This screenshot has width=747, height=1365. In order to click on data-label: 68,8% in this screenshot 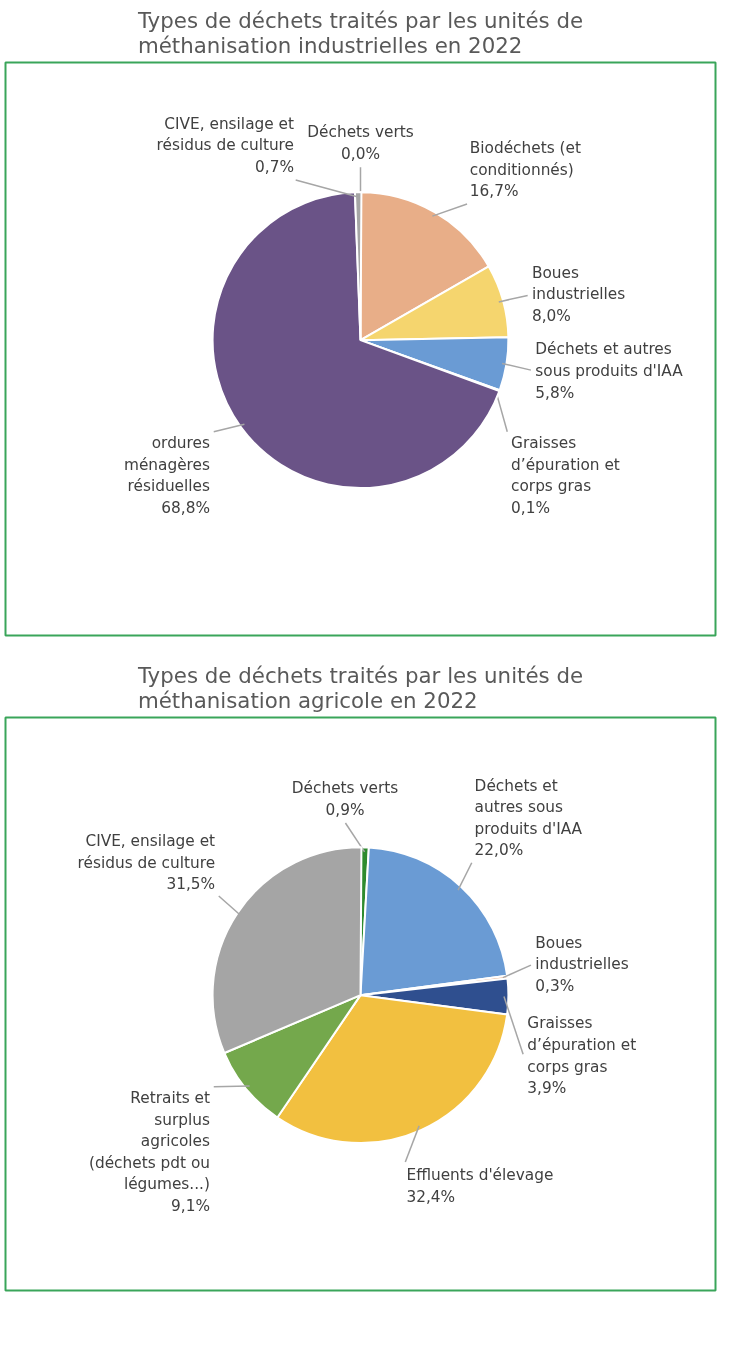, I will do `click(185, 507)`.